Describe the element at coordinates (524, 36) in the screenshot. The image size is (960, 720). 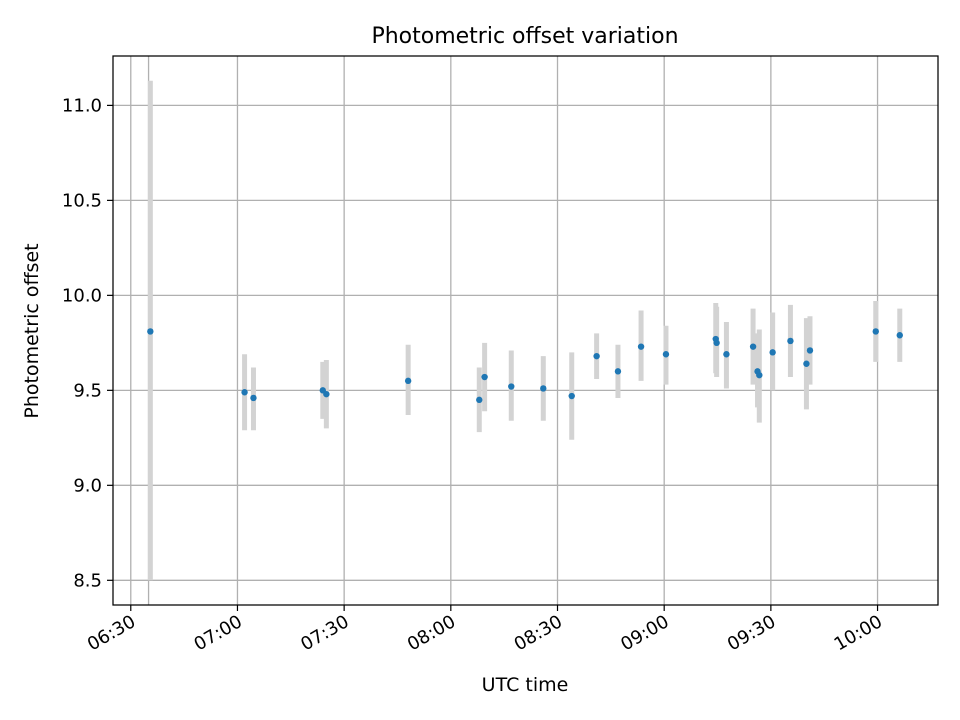
I see `chart-title: Photometric offset variation` at that location.